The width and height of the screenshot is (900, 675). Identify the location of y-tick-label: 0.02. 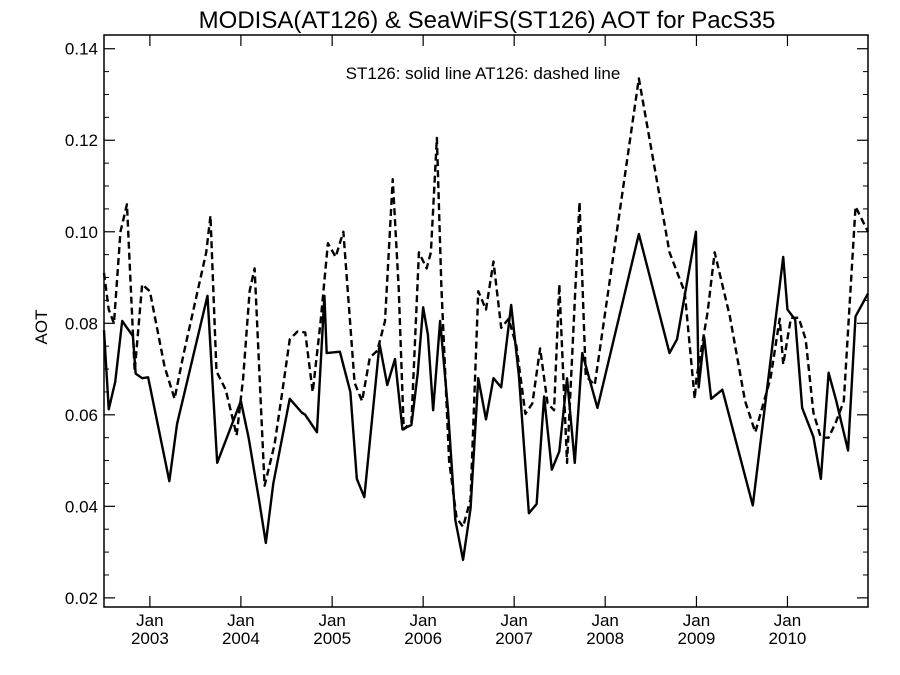
(81, 598).